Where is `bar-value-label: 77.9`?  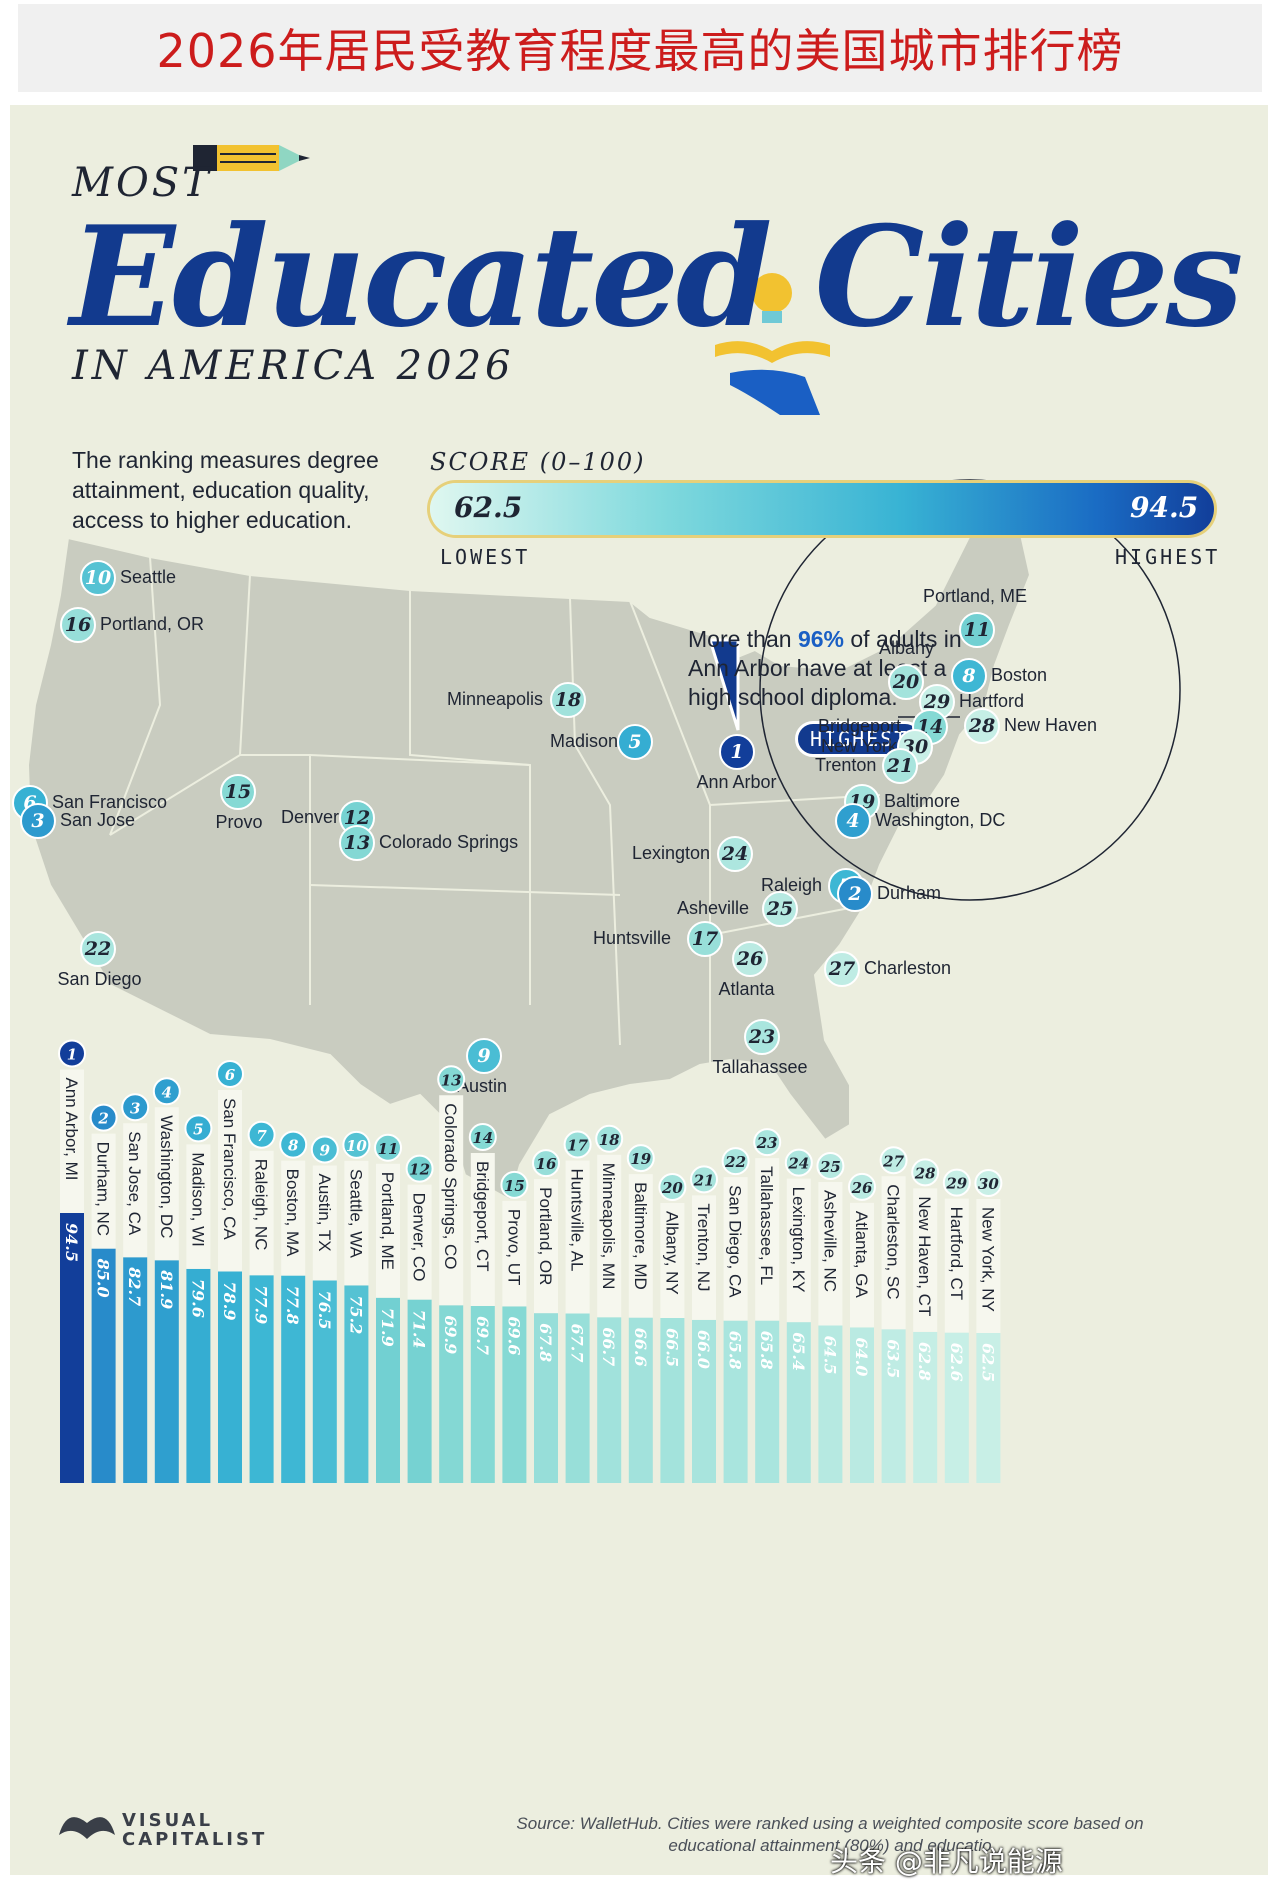 bar-value-label: 77.9 is located at coordinates (261, 1304).